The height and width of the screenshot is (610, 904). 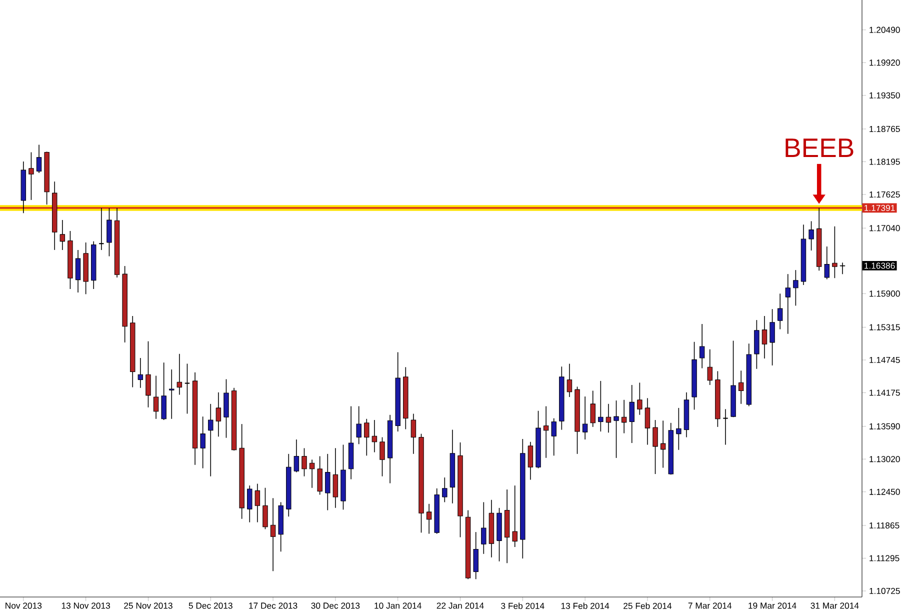 What do you see at coordinates (885, 129) in the screenshot?
I see `y-tick-label: 1.18765` at bounding box center [885, 129].